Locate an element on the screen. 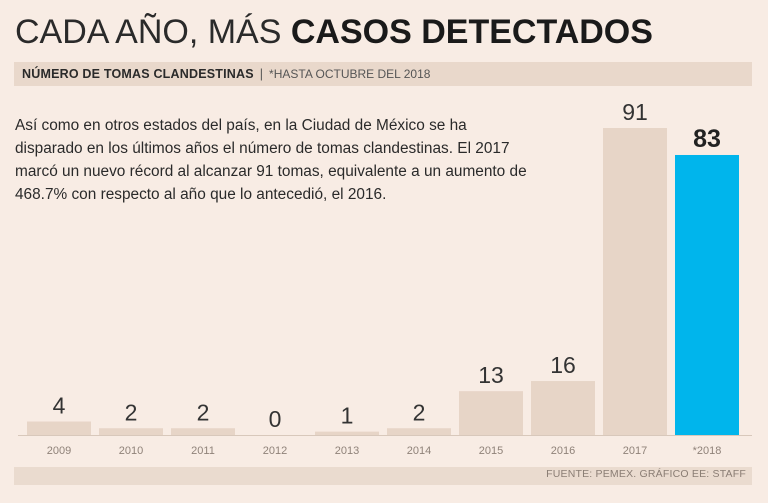  tick-label-2016: 2016 is located at coordinates (563, 451).